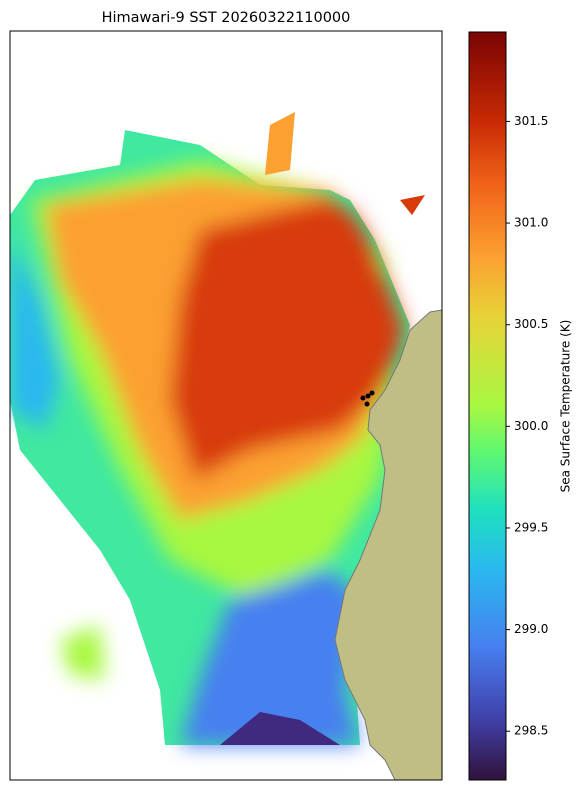 The height and width of the screenshot is (790, 585). I want to click on colorbar-tick-label: 298.5, so click(531, 731).